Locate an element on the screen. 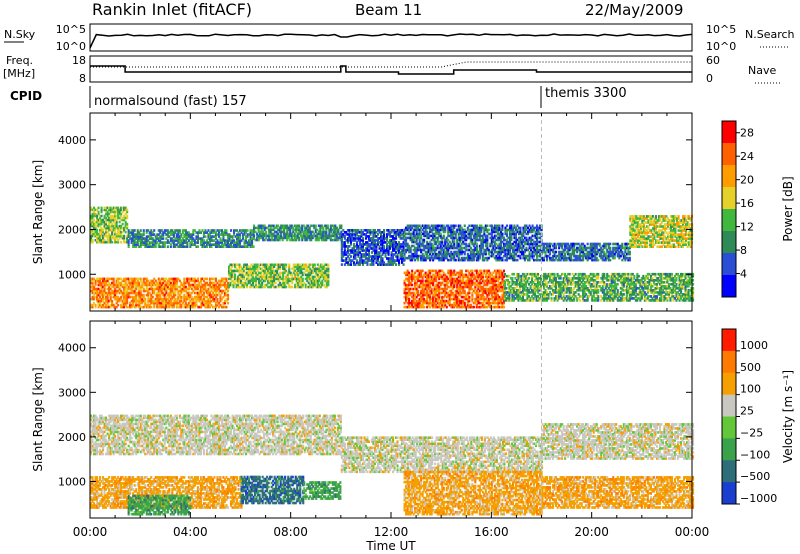 Image resolution: width=800 pixels, height=554 pixels. nave-trace is located at coordinates (391, 64).